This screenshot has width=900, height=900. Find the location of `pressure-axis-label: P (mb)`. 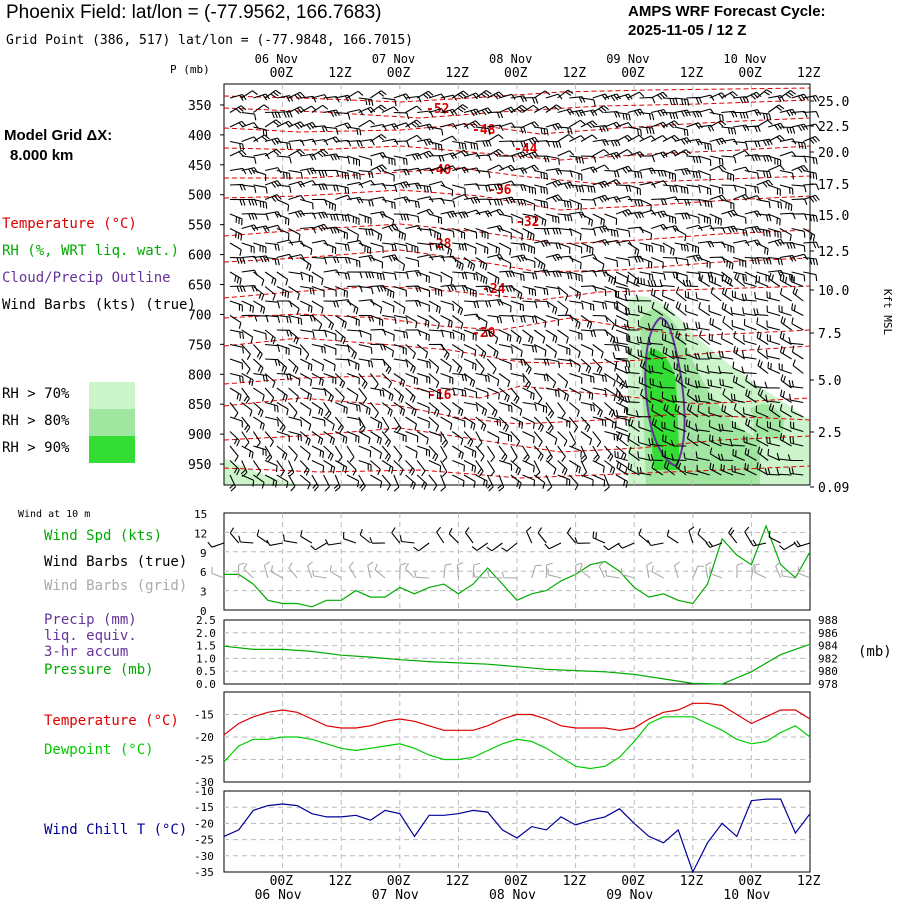

pressure-axis-label: P (mb) is located at coordinates (190, 69).